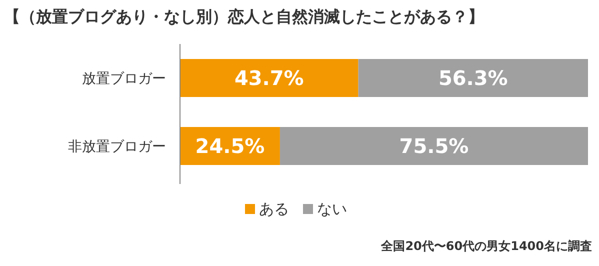 The image size is (599, 266). Describe the element at coordinates (244, 16) in the screenshot. I see `chart-title: 【（放置ブログあり・なし別）恋人と自然消滅したことがある？】` at that location.